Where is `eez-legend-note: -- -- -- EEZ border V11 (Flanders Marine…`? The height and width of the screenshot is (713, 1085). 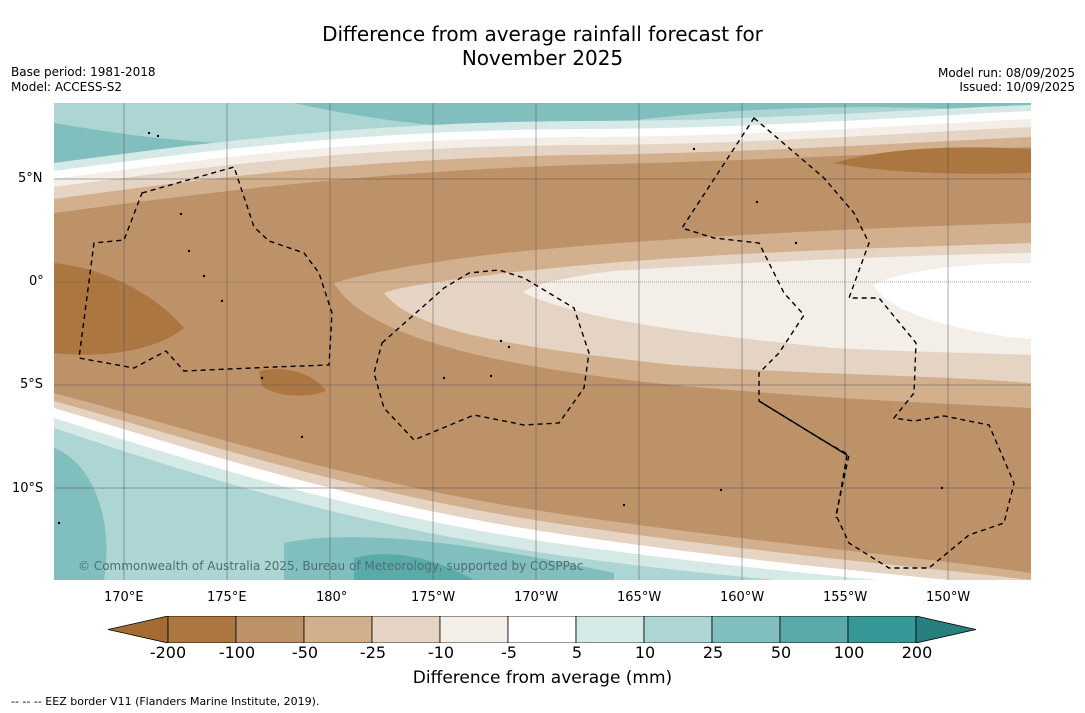 eez-legend-note: -- -- -- EEZ border V11 (Flanders Marine… is located at coordinates (165, 701).